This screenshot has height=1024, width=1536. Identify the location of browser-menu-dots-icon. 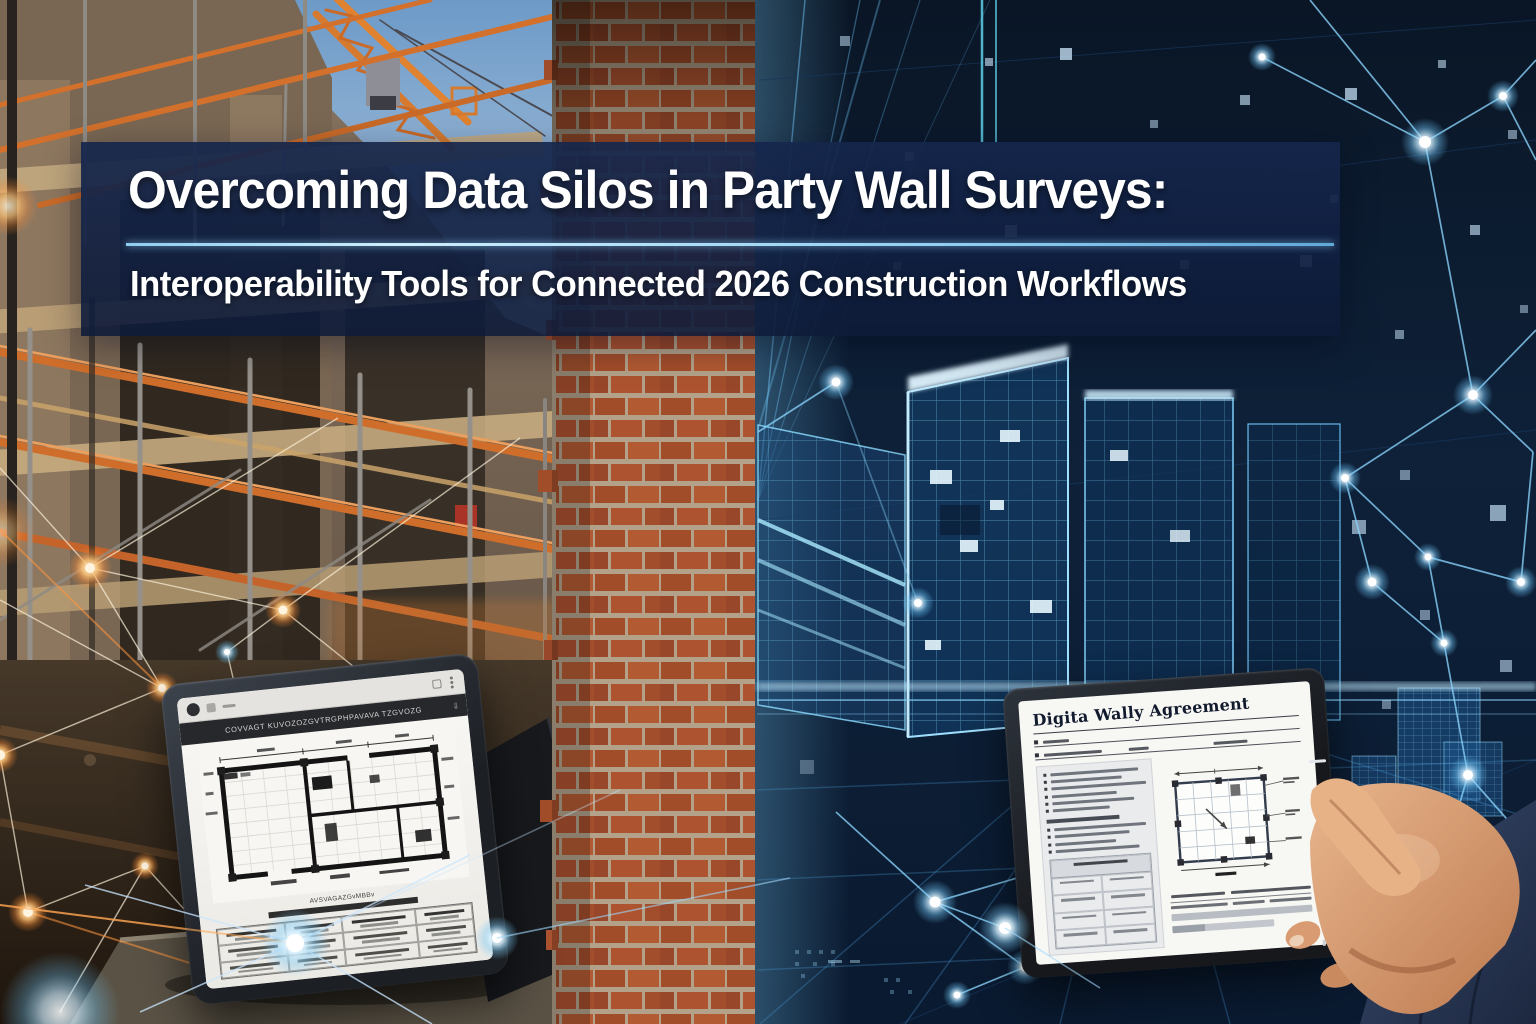
(452, 682).